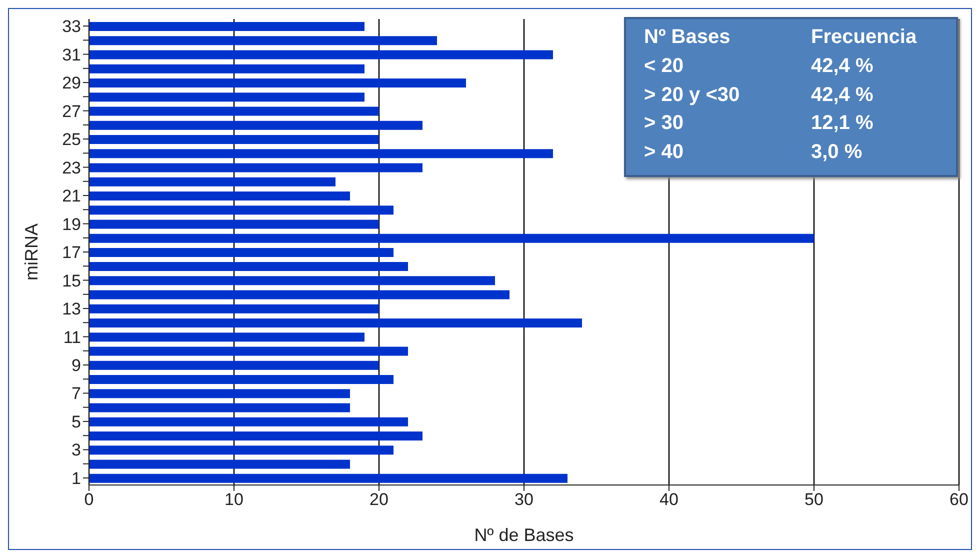 This screenshot has width=980, height=560. I want to click on y-axis-title: miRNA, so click(31, 252).